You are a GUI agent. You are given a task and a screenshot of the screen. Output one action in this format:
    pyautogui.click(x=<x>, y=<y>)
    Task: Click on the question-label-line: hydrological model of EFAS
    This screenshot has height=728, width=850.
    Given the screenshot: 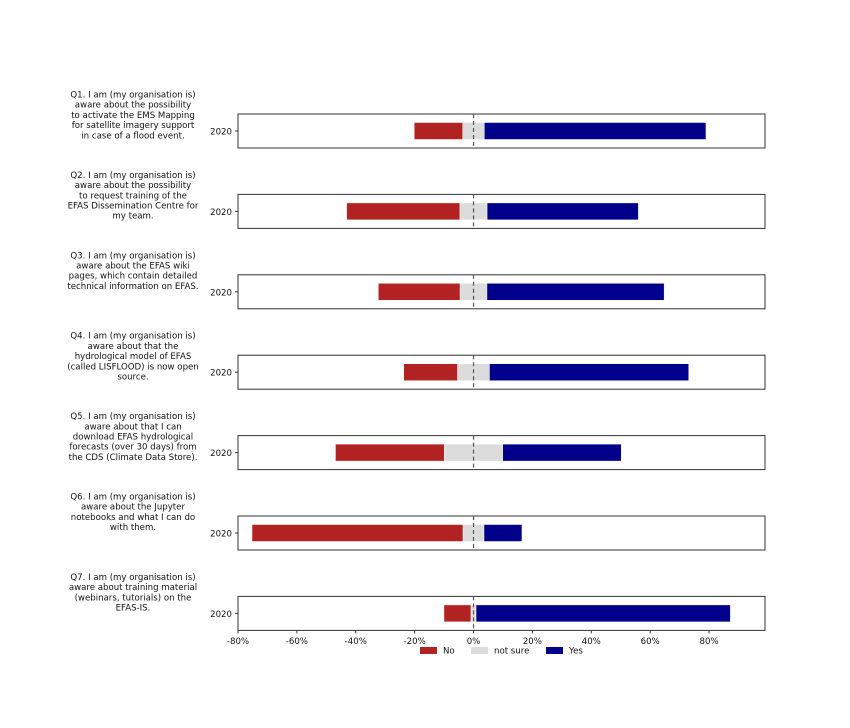 What is the action you would take?
    pyautogui.click(x=133, y=357)
    